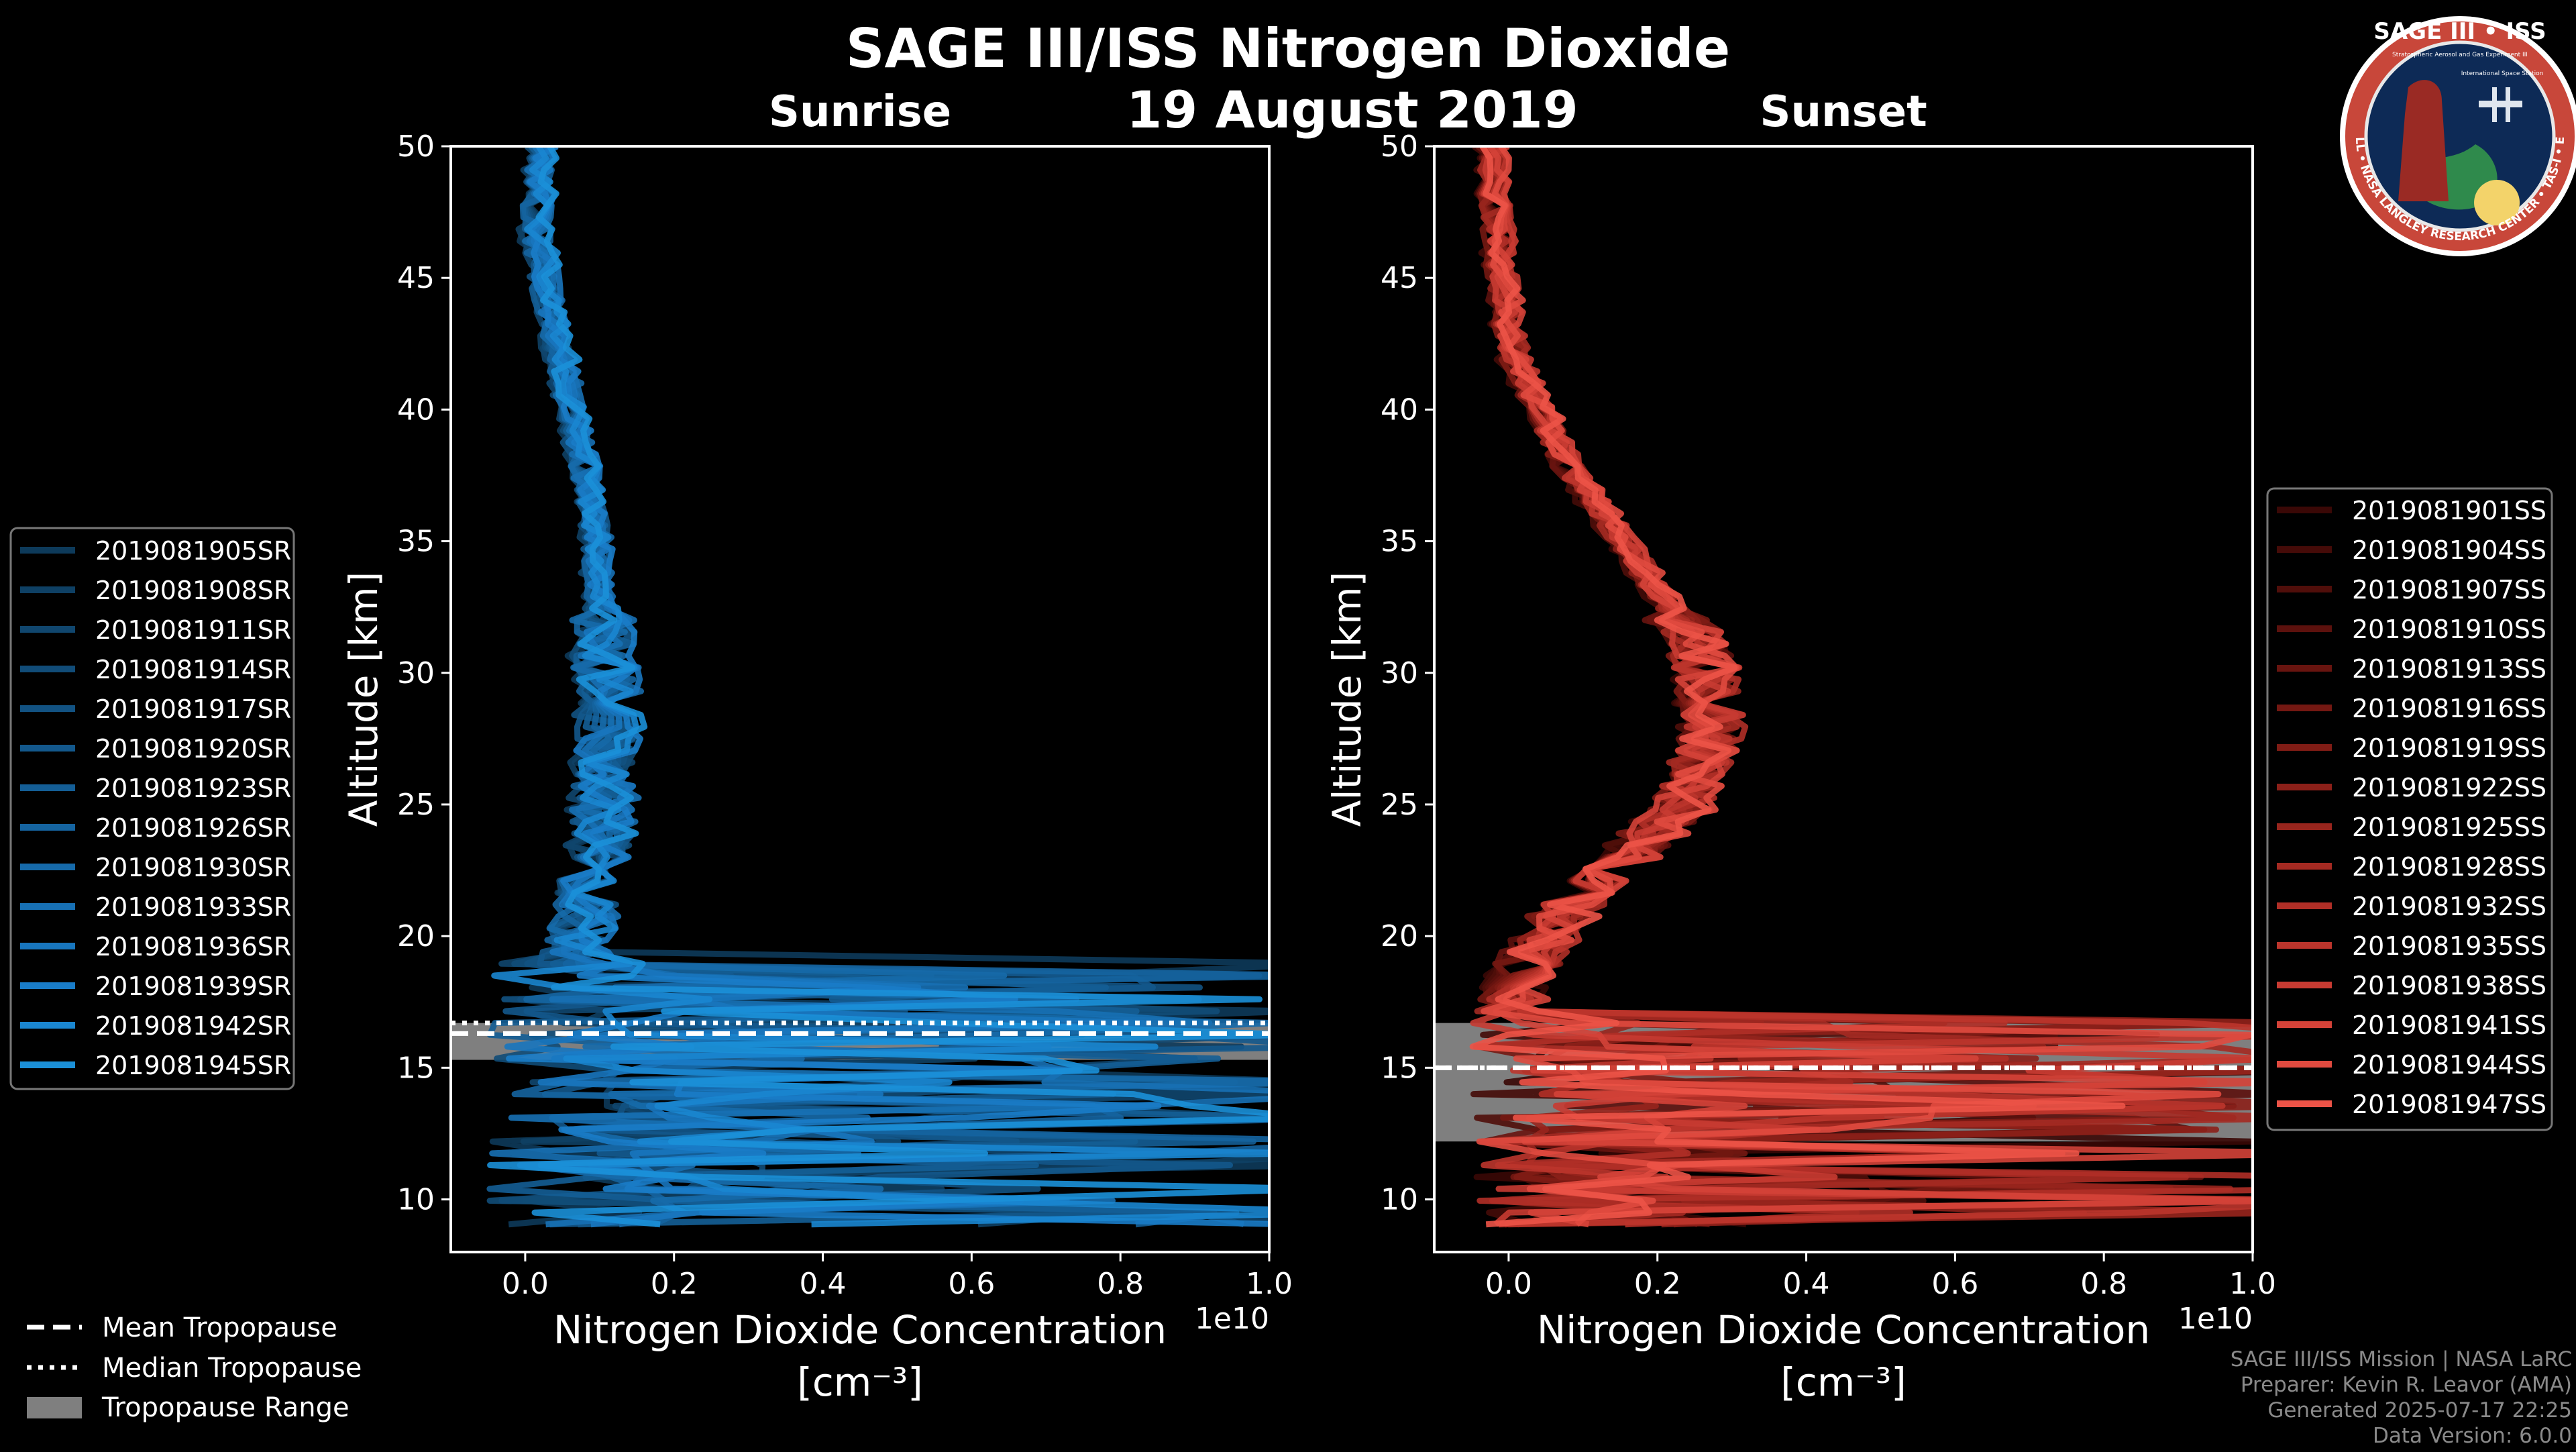 This screenshot has height=1452, width=2576. I want to click on sunset-x-axis-unit: [cm⁻³], so click(1843, 1382).